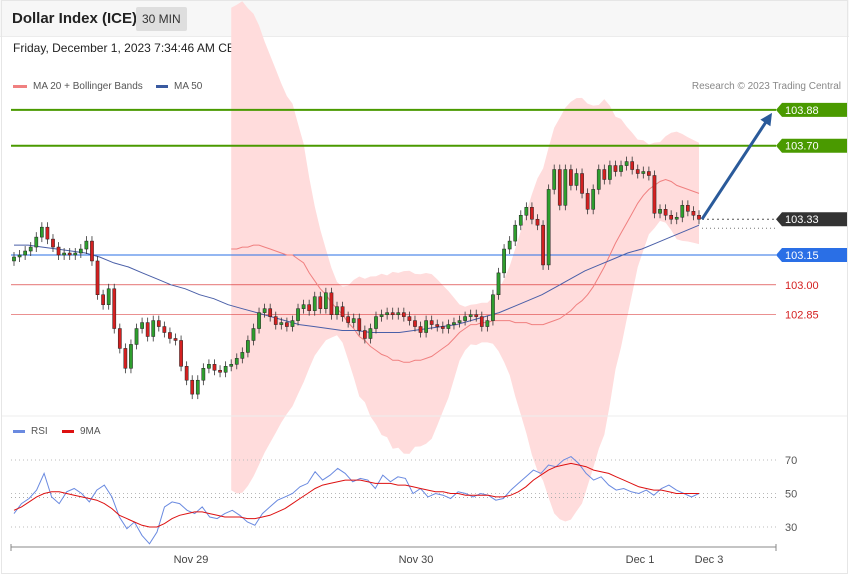 The image size is (850, 576). Describe the element at coordinates (161, 19) in the screenshot. I see `timeframe-badge: 30 MIN` at that location.